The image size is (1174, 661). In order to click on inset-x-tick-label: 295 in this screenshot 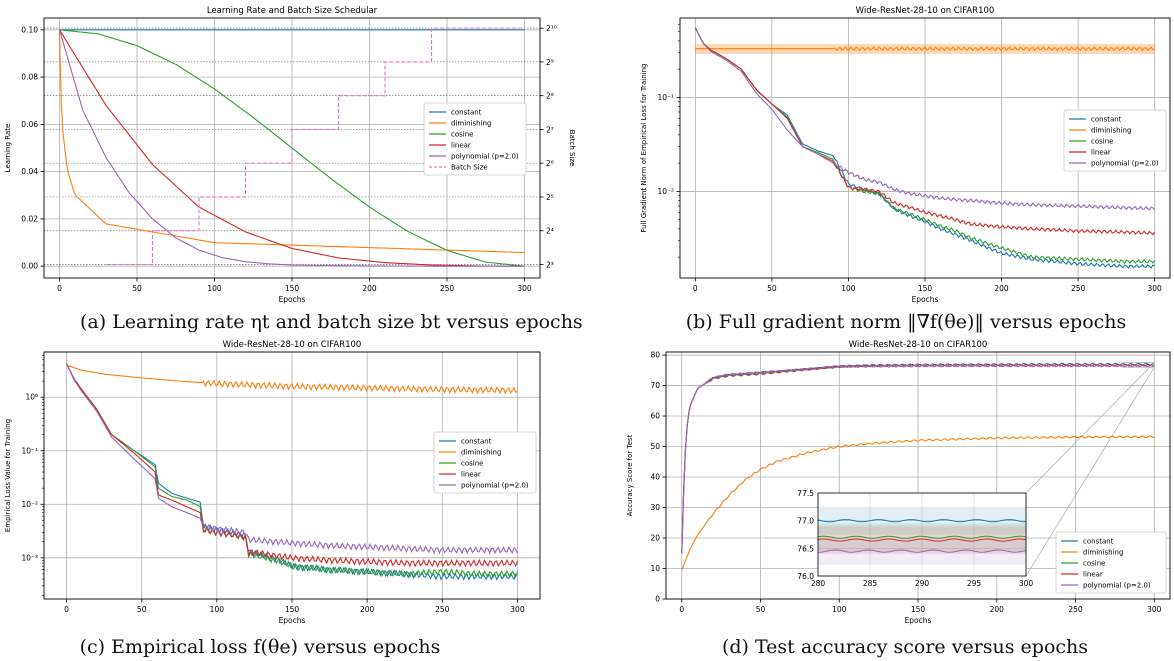, I will do `click(974, 583)`.